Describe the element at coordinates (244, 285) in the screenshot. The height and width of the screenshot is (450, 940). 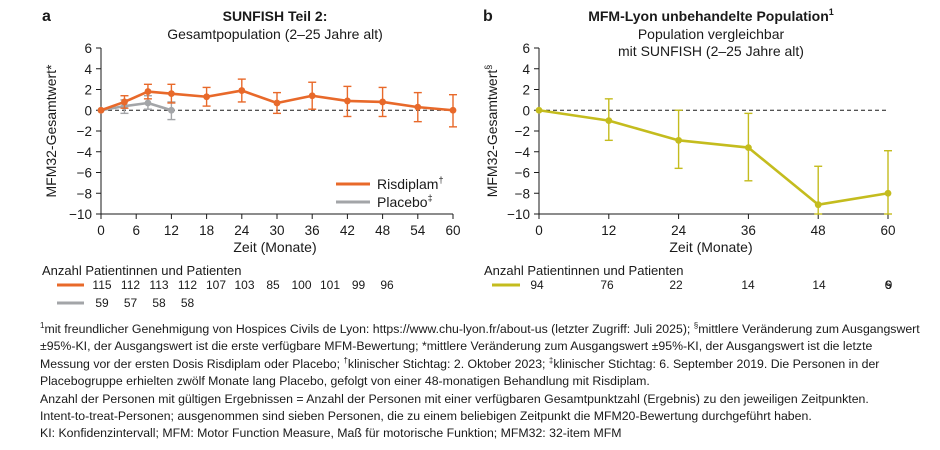
I see `n-at-risk-value: 103` at that location.